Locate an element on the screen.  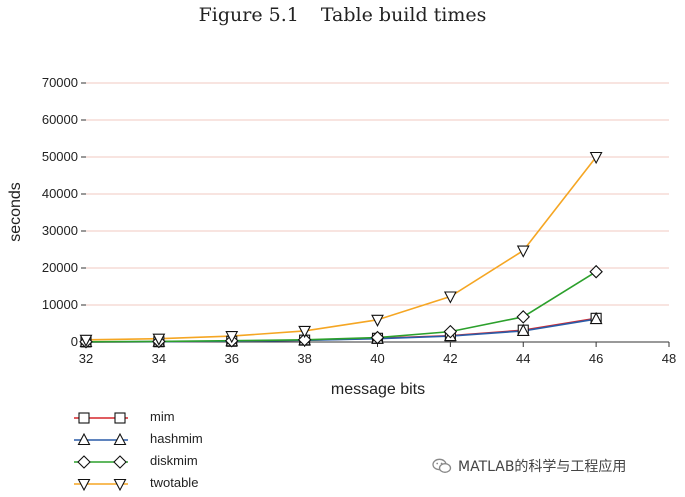
figure-caption: Figure 5.1 Table build times is located at coordinates (342, 15).